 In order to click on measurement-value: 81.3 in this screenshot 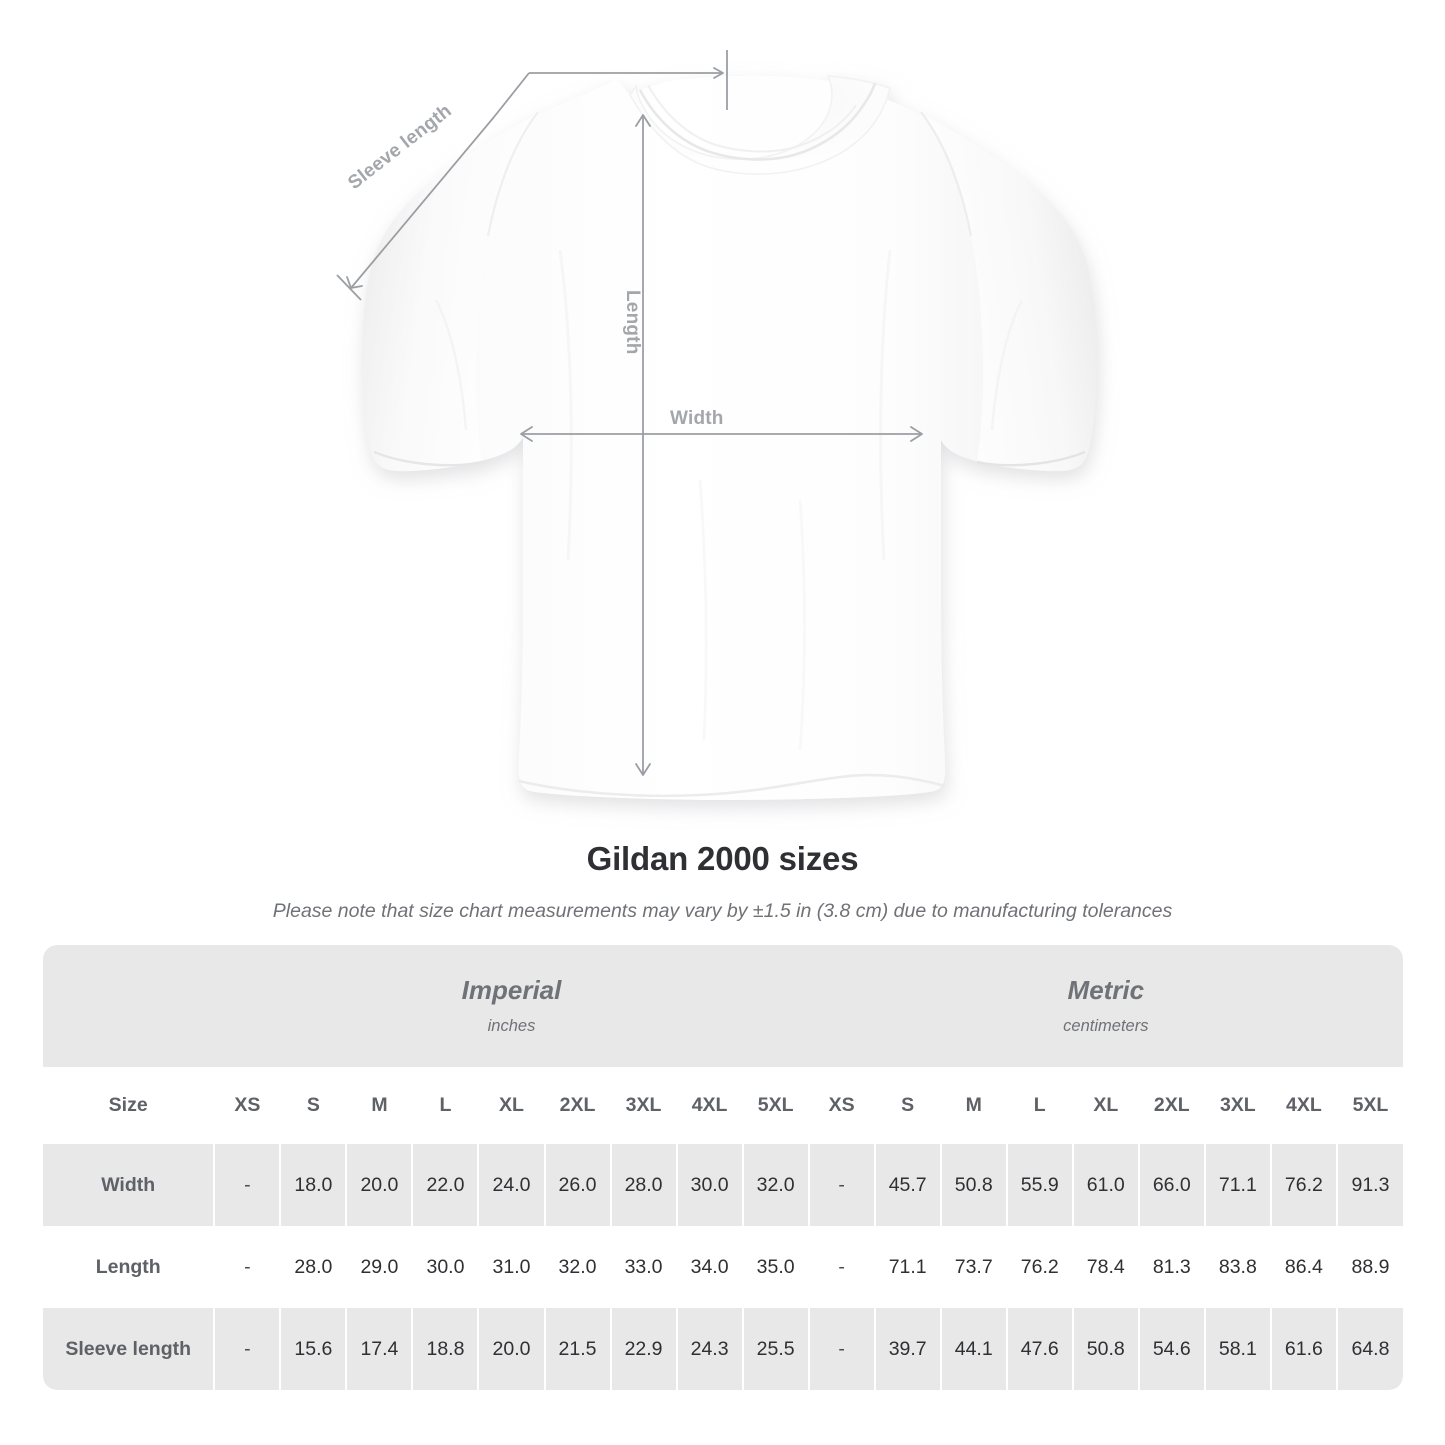, I will do `click(1171, 1266)`.